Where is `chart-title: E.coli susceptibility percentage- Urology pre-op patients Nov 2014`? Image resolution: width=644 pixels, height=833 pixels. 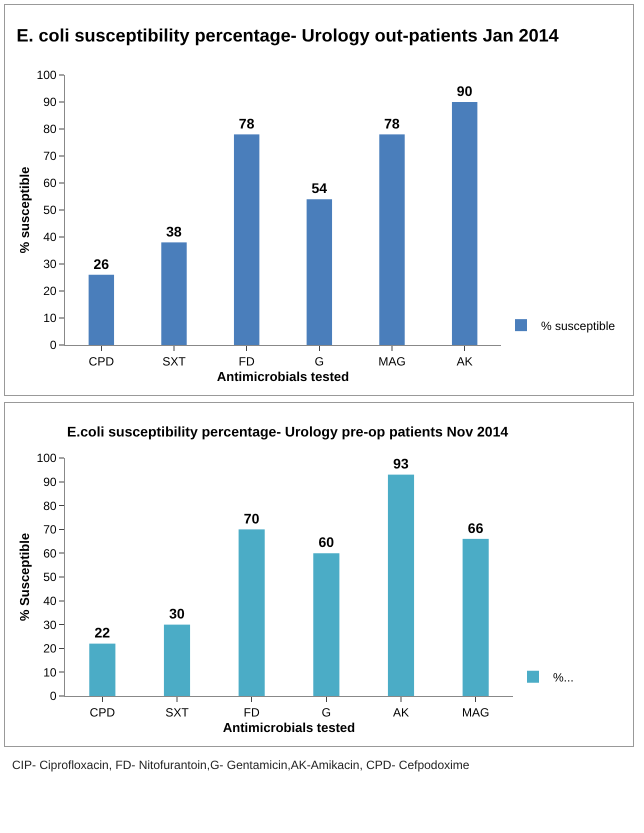
chart-title: E.coli susceptibility percentage- Urology pre-op patients Nov 2014 is located at coordinates (287, 432).